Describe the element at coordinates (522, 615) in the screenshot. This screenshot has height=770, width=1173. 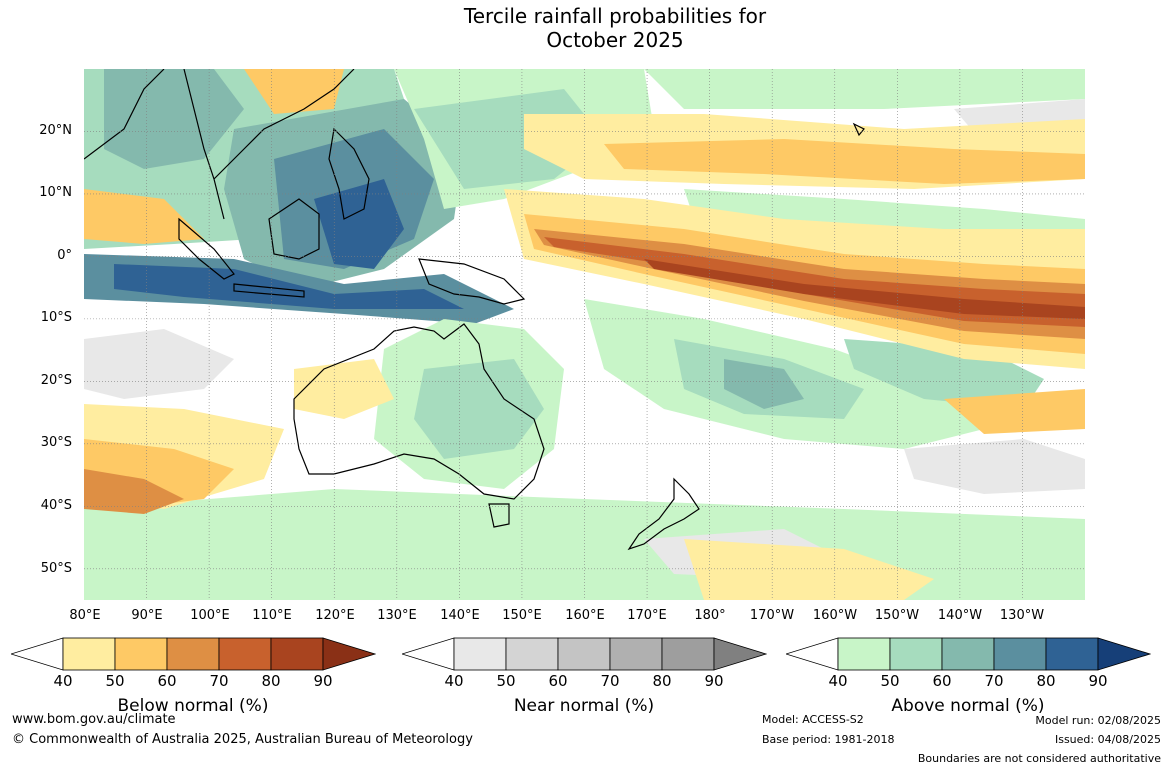
I see `lon-label-150e: 150°E` at that location.